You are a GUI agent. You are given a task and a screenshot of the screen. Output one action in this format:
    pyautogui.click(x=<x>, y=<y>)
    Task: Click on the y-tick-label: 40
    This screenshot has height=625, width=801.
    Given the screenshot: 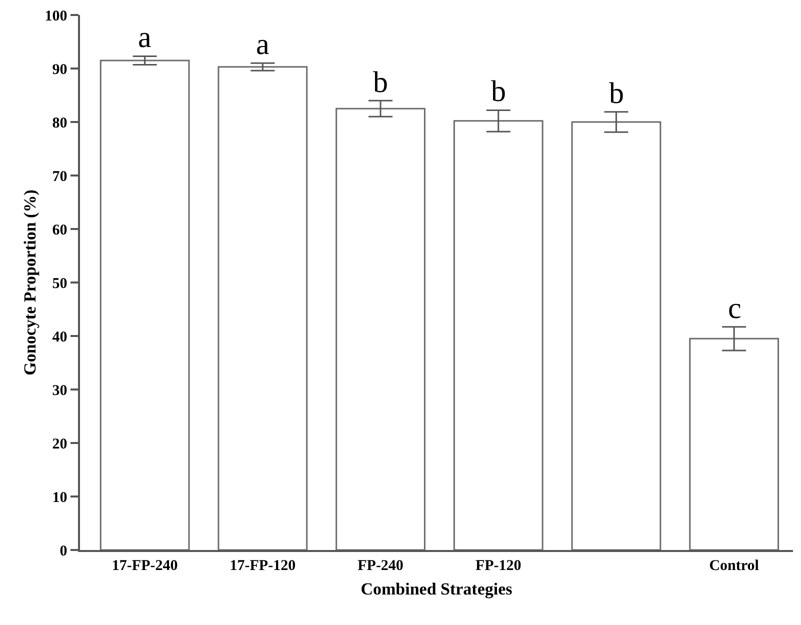 What is the action you would take?
    pyautogui.click(x=60, y=337)
    